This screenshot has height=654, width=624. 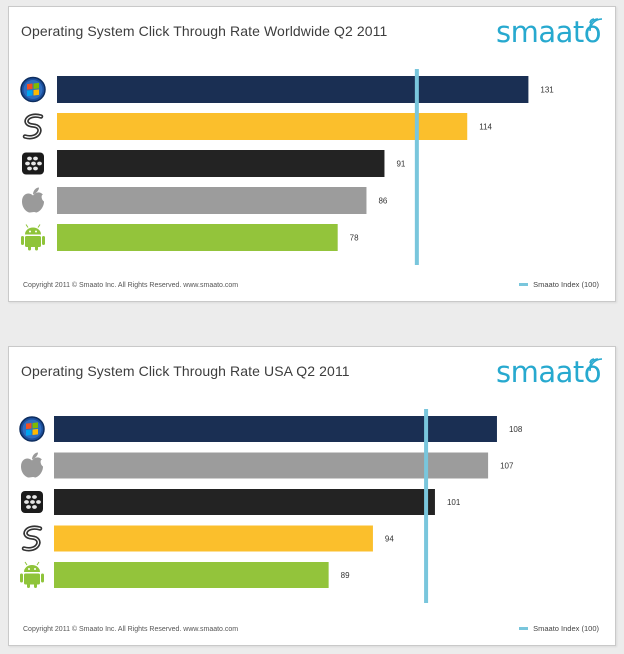 What do you see at coordinates (507, 466) in the screenshot?
I see `data-label: 107` at bounding box center [507, 466].